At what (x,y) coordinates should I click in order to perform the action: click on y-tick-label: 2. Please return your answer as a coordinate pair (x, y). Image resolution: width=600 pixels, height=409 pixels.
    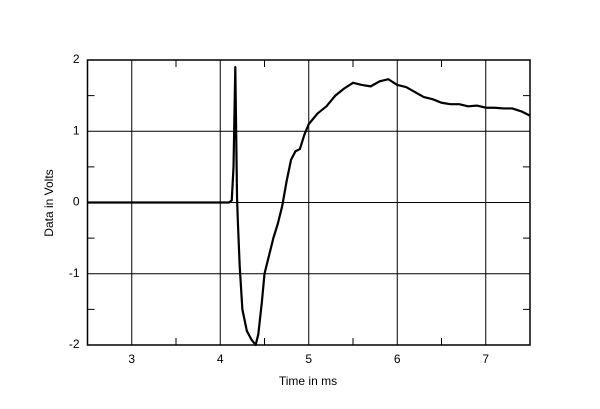
    Looking at the image, I should click on (76, 59).